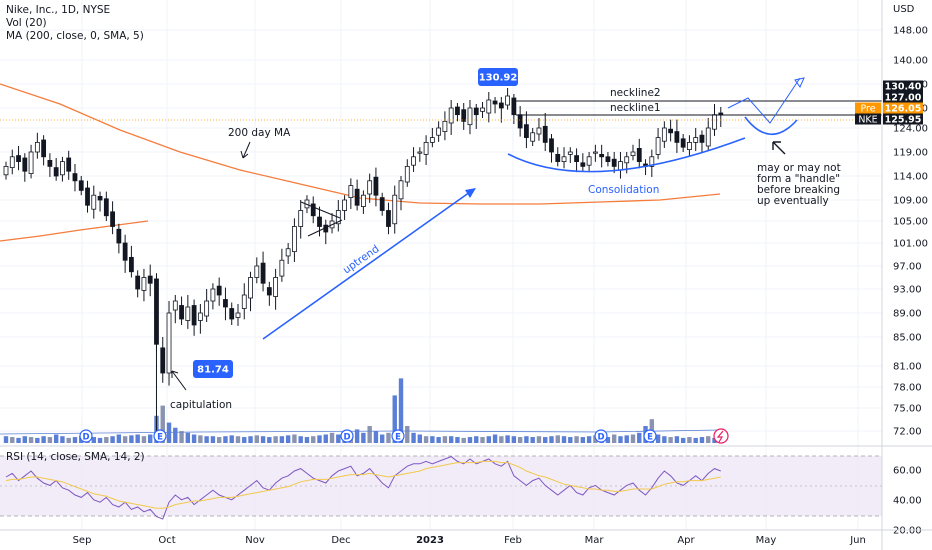 The height and width of the screenshot is (550, 932). I want to click on time-tick-label: Jun, so click(857, 540).